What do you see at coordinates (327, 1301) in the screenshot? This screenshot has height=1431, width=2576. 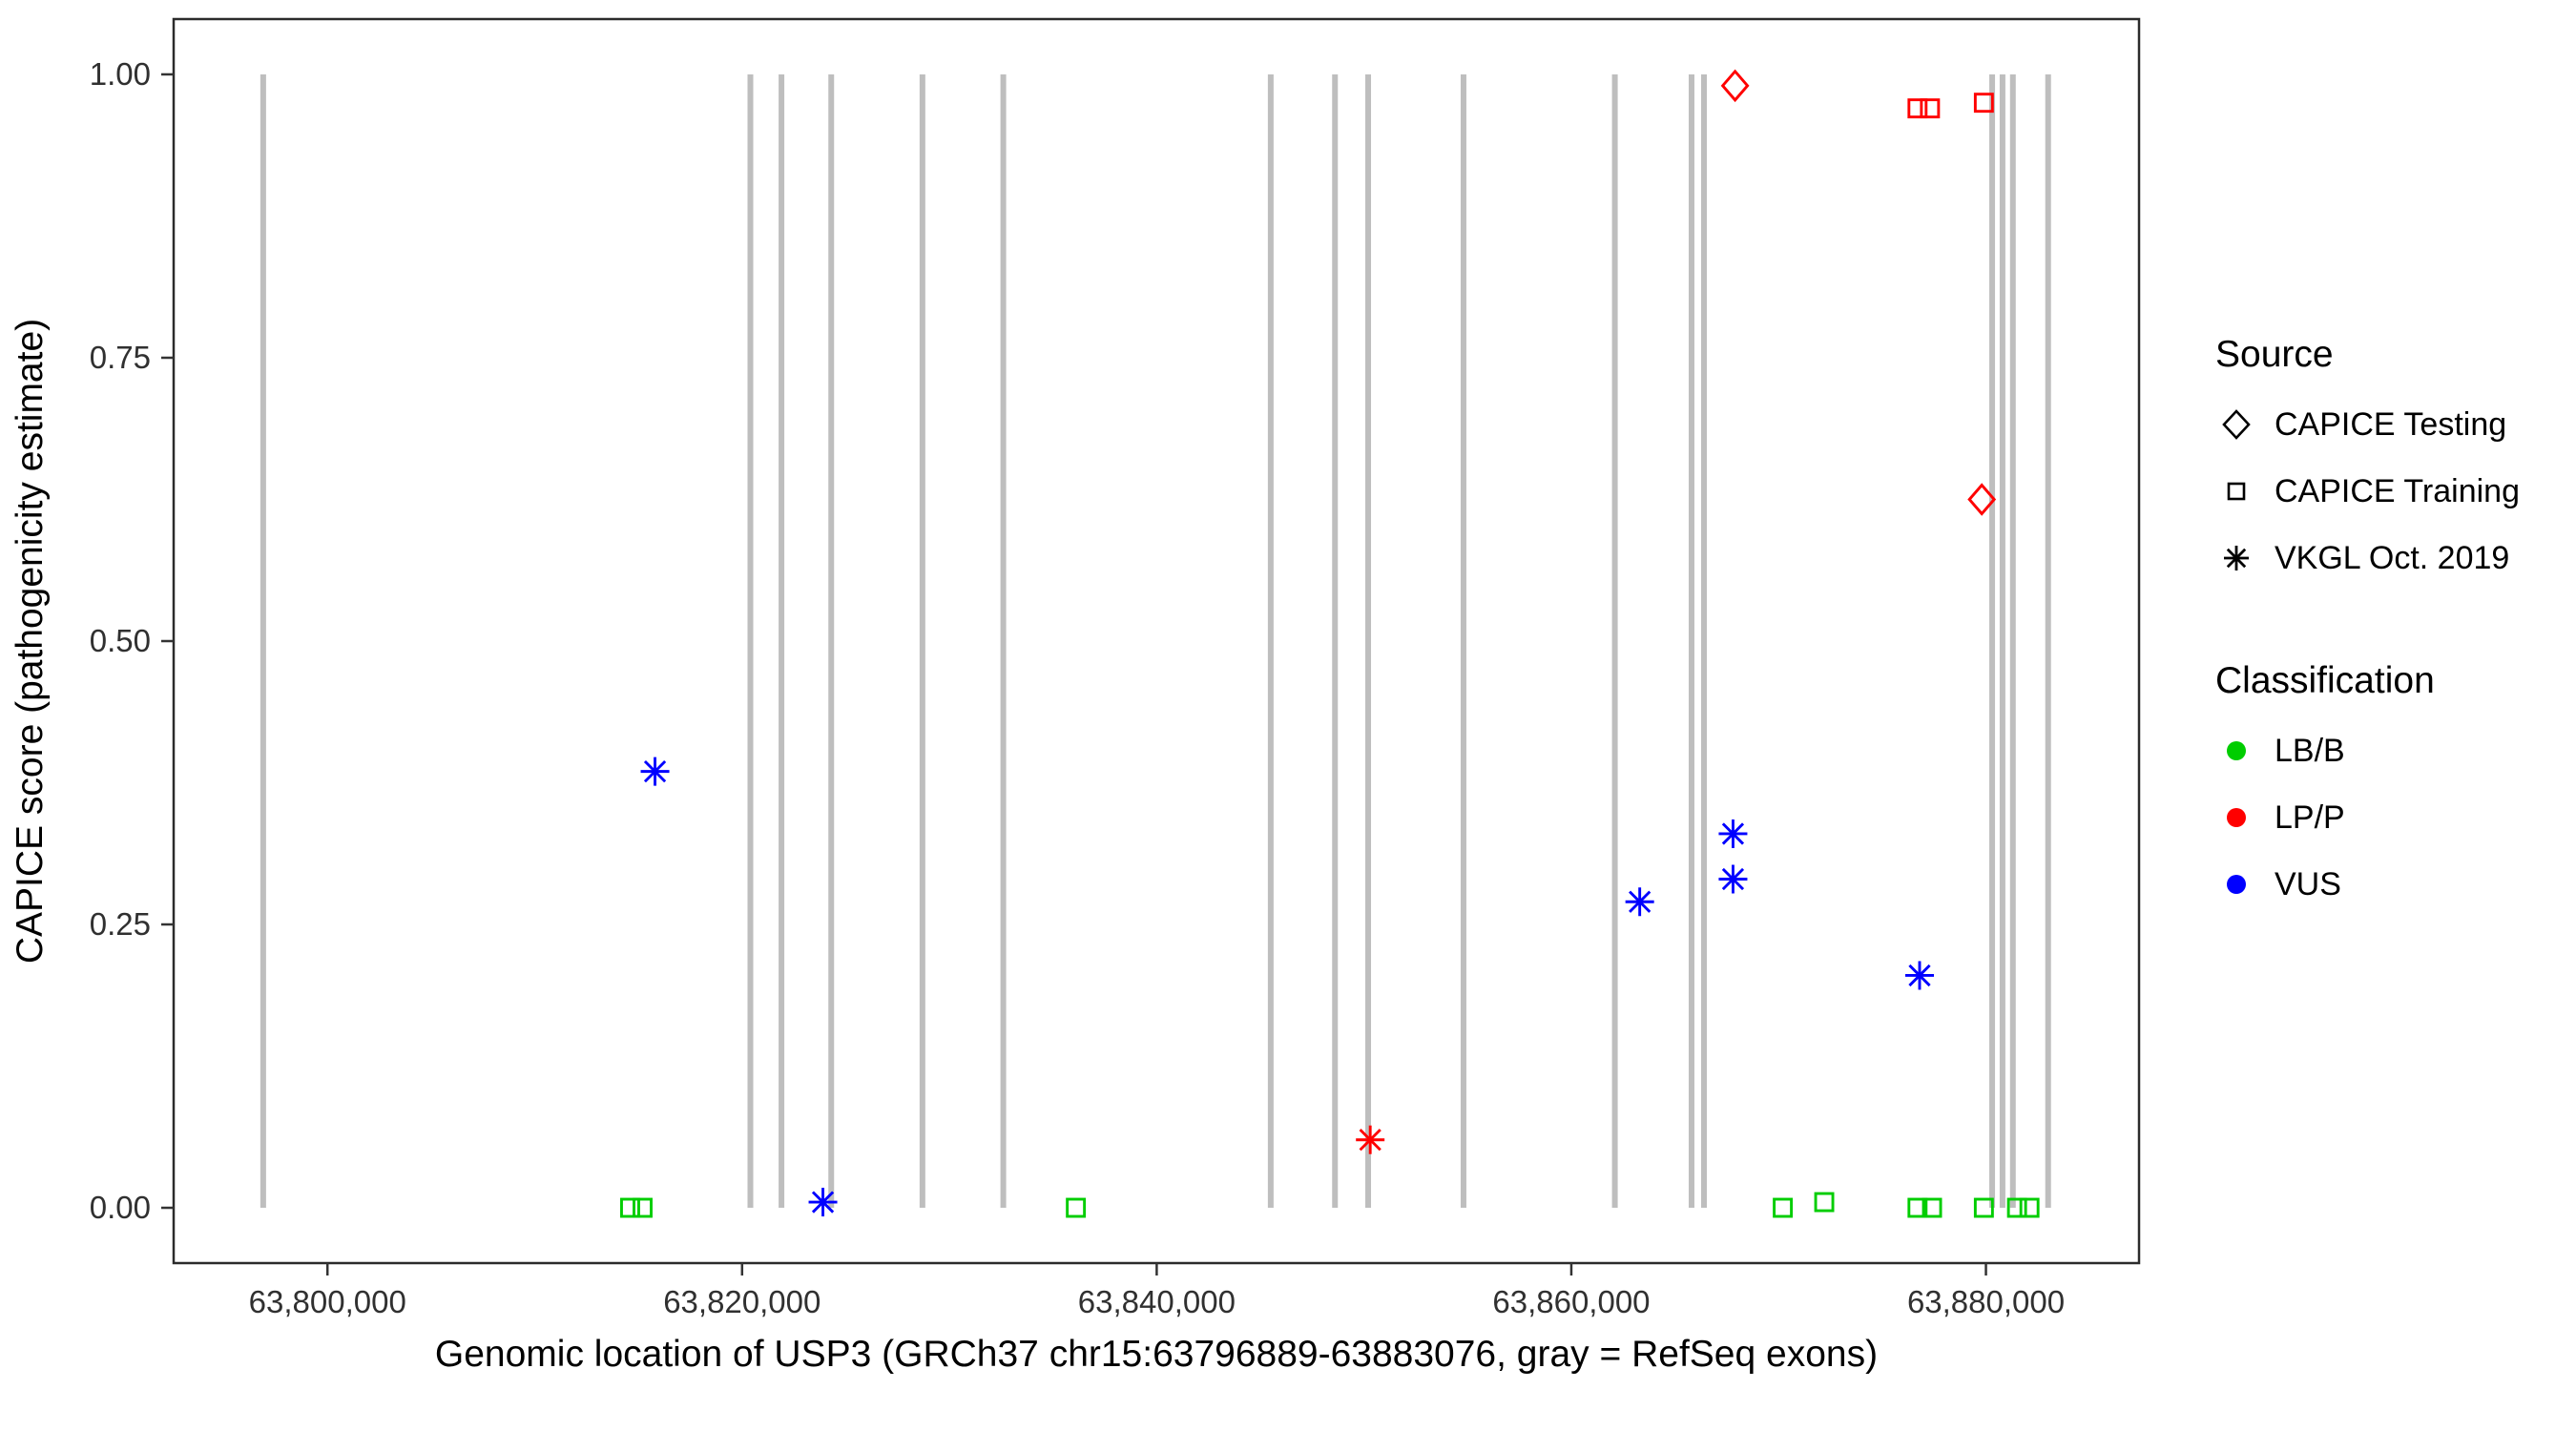 I see `x-tick-label: 63,800,000` at bounding box center [327, 1301].